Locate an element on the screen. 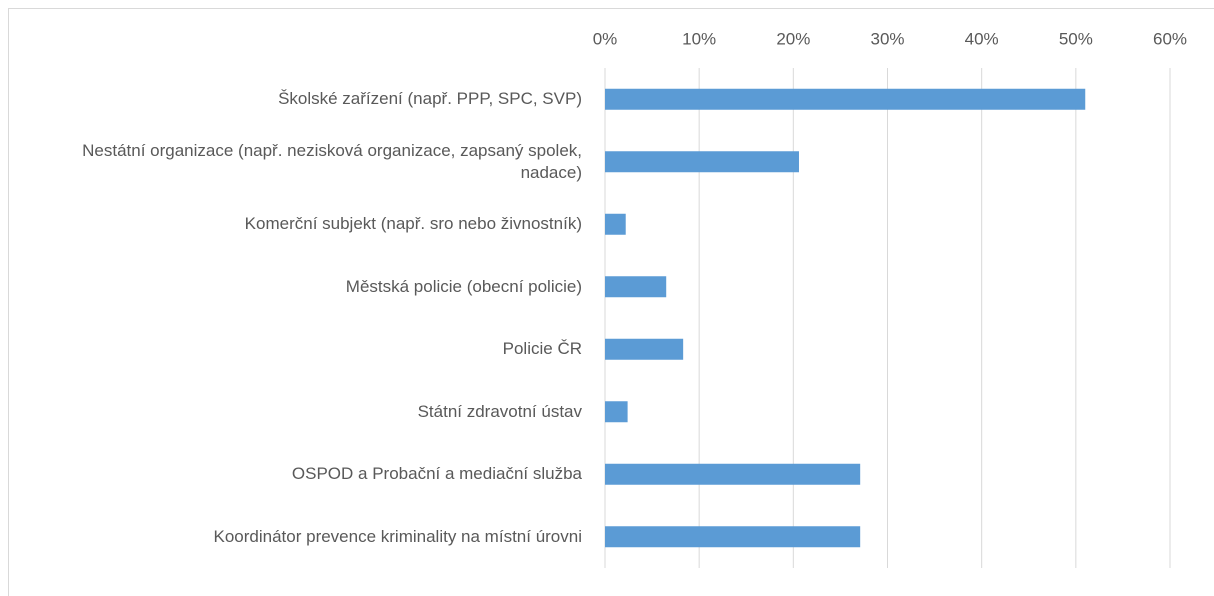 The height and width of the screenshot is (596, 1214). y-tick-label: Městská policie (obecní policie) is located at coordinates (463, 286).